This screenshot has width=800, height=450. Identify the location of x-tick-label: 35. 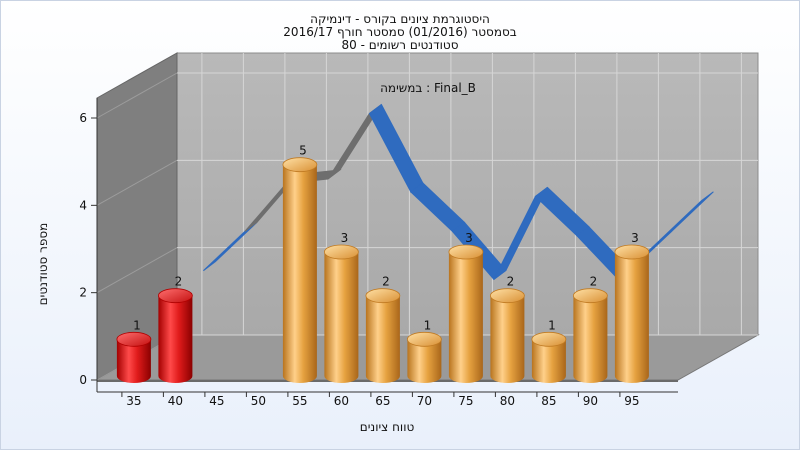
(133, 401).